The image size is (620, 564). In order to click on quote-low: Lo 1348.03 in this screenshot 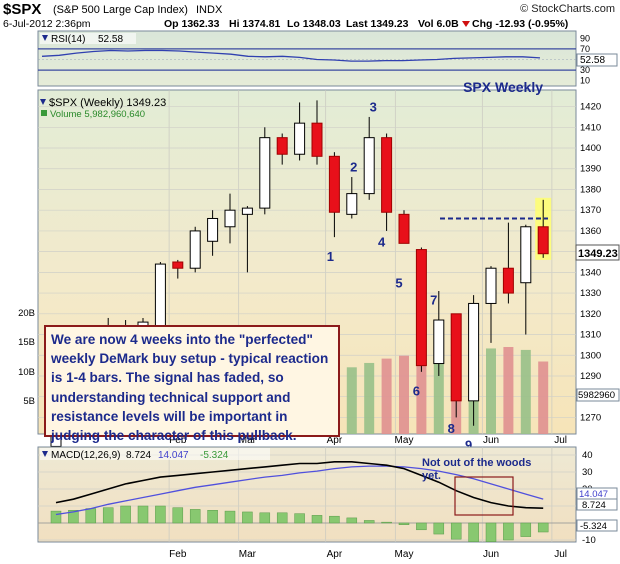, I will do `click(314, 24)`.